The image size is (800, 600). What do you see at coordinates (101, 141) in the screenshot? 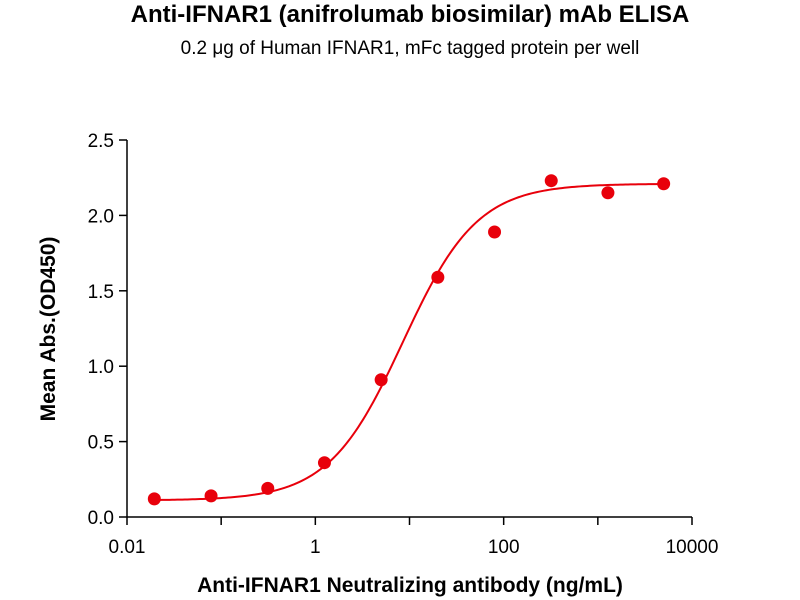
I see `y-tick-label: 2.5` at bounding box center [101, 141].